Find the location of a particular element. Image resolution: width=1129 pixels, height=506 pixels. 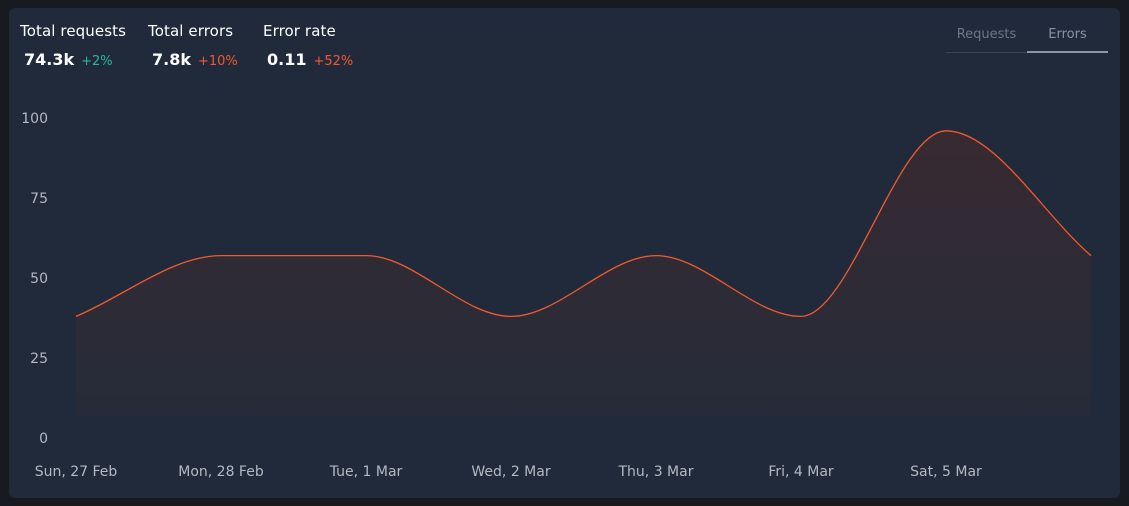

x-tick-label: Mon, 28 Feb is located at coordinates (221, 472).